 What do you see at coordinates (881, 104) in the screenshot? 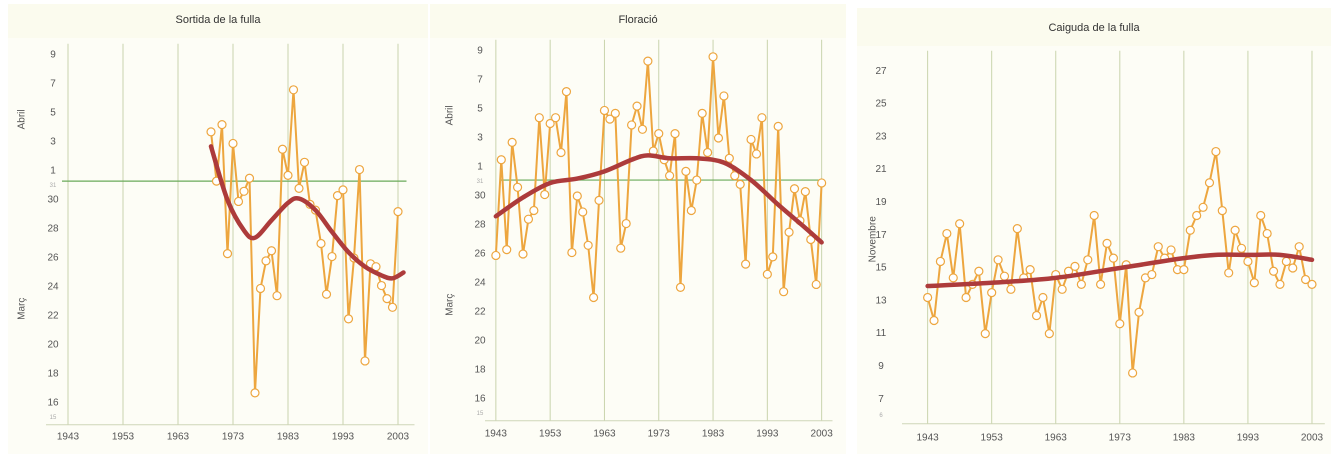
I see `y-tick-label: 25` at bounding box center [881, 104].